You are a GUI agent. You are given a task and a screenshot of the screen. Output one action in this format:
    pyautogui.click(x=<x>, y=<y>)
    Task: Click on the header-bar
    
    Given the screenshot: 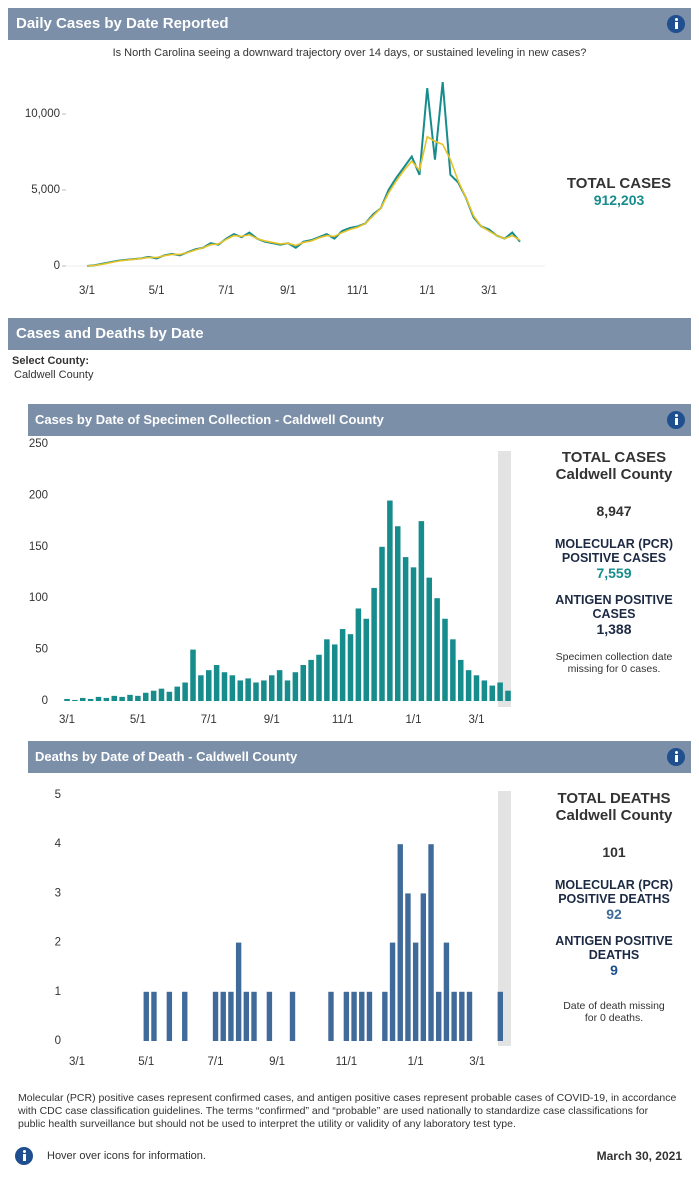 What is the action you would take?
    pyautogui.click(x=349, y=334)
    